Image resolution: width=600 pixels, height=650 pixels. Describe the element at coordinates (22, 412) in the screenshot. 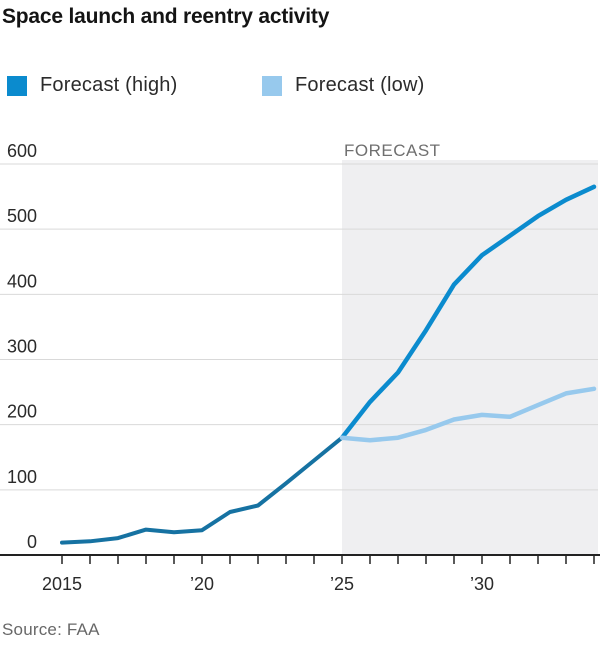

I see `y-tick-label: 200` at that location.